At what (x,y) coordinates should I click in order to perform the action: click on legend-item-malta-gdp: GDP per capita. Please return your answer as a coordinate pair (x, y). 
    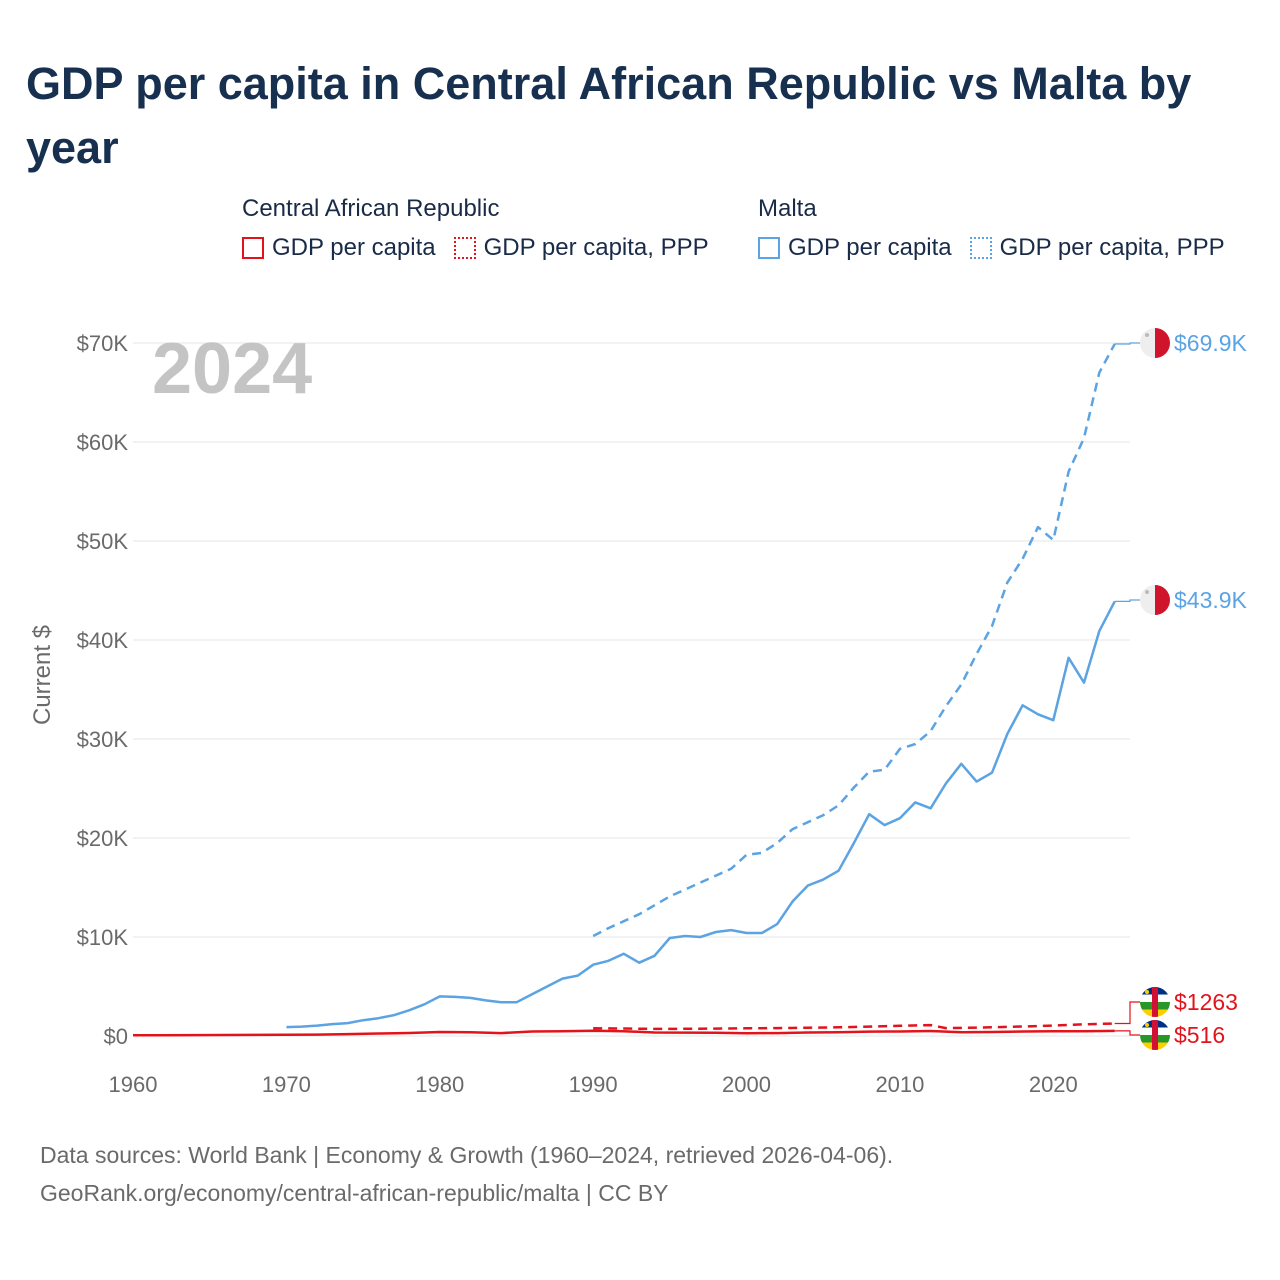
    Looking at the image, I should click on (855, 248).